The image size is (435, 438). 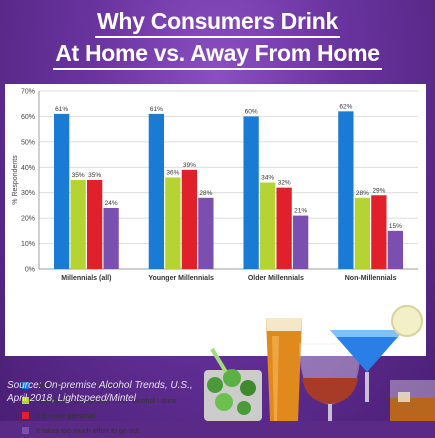 What do you see at coordinates (15, 180) in the screenshot?
I see `y-axis-label: % Respondents` at bounding box center [15, 180].